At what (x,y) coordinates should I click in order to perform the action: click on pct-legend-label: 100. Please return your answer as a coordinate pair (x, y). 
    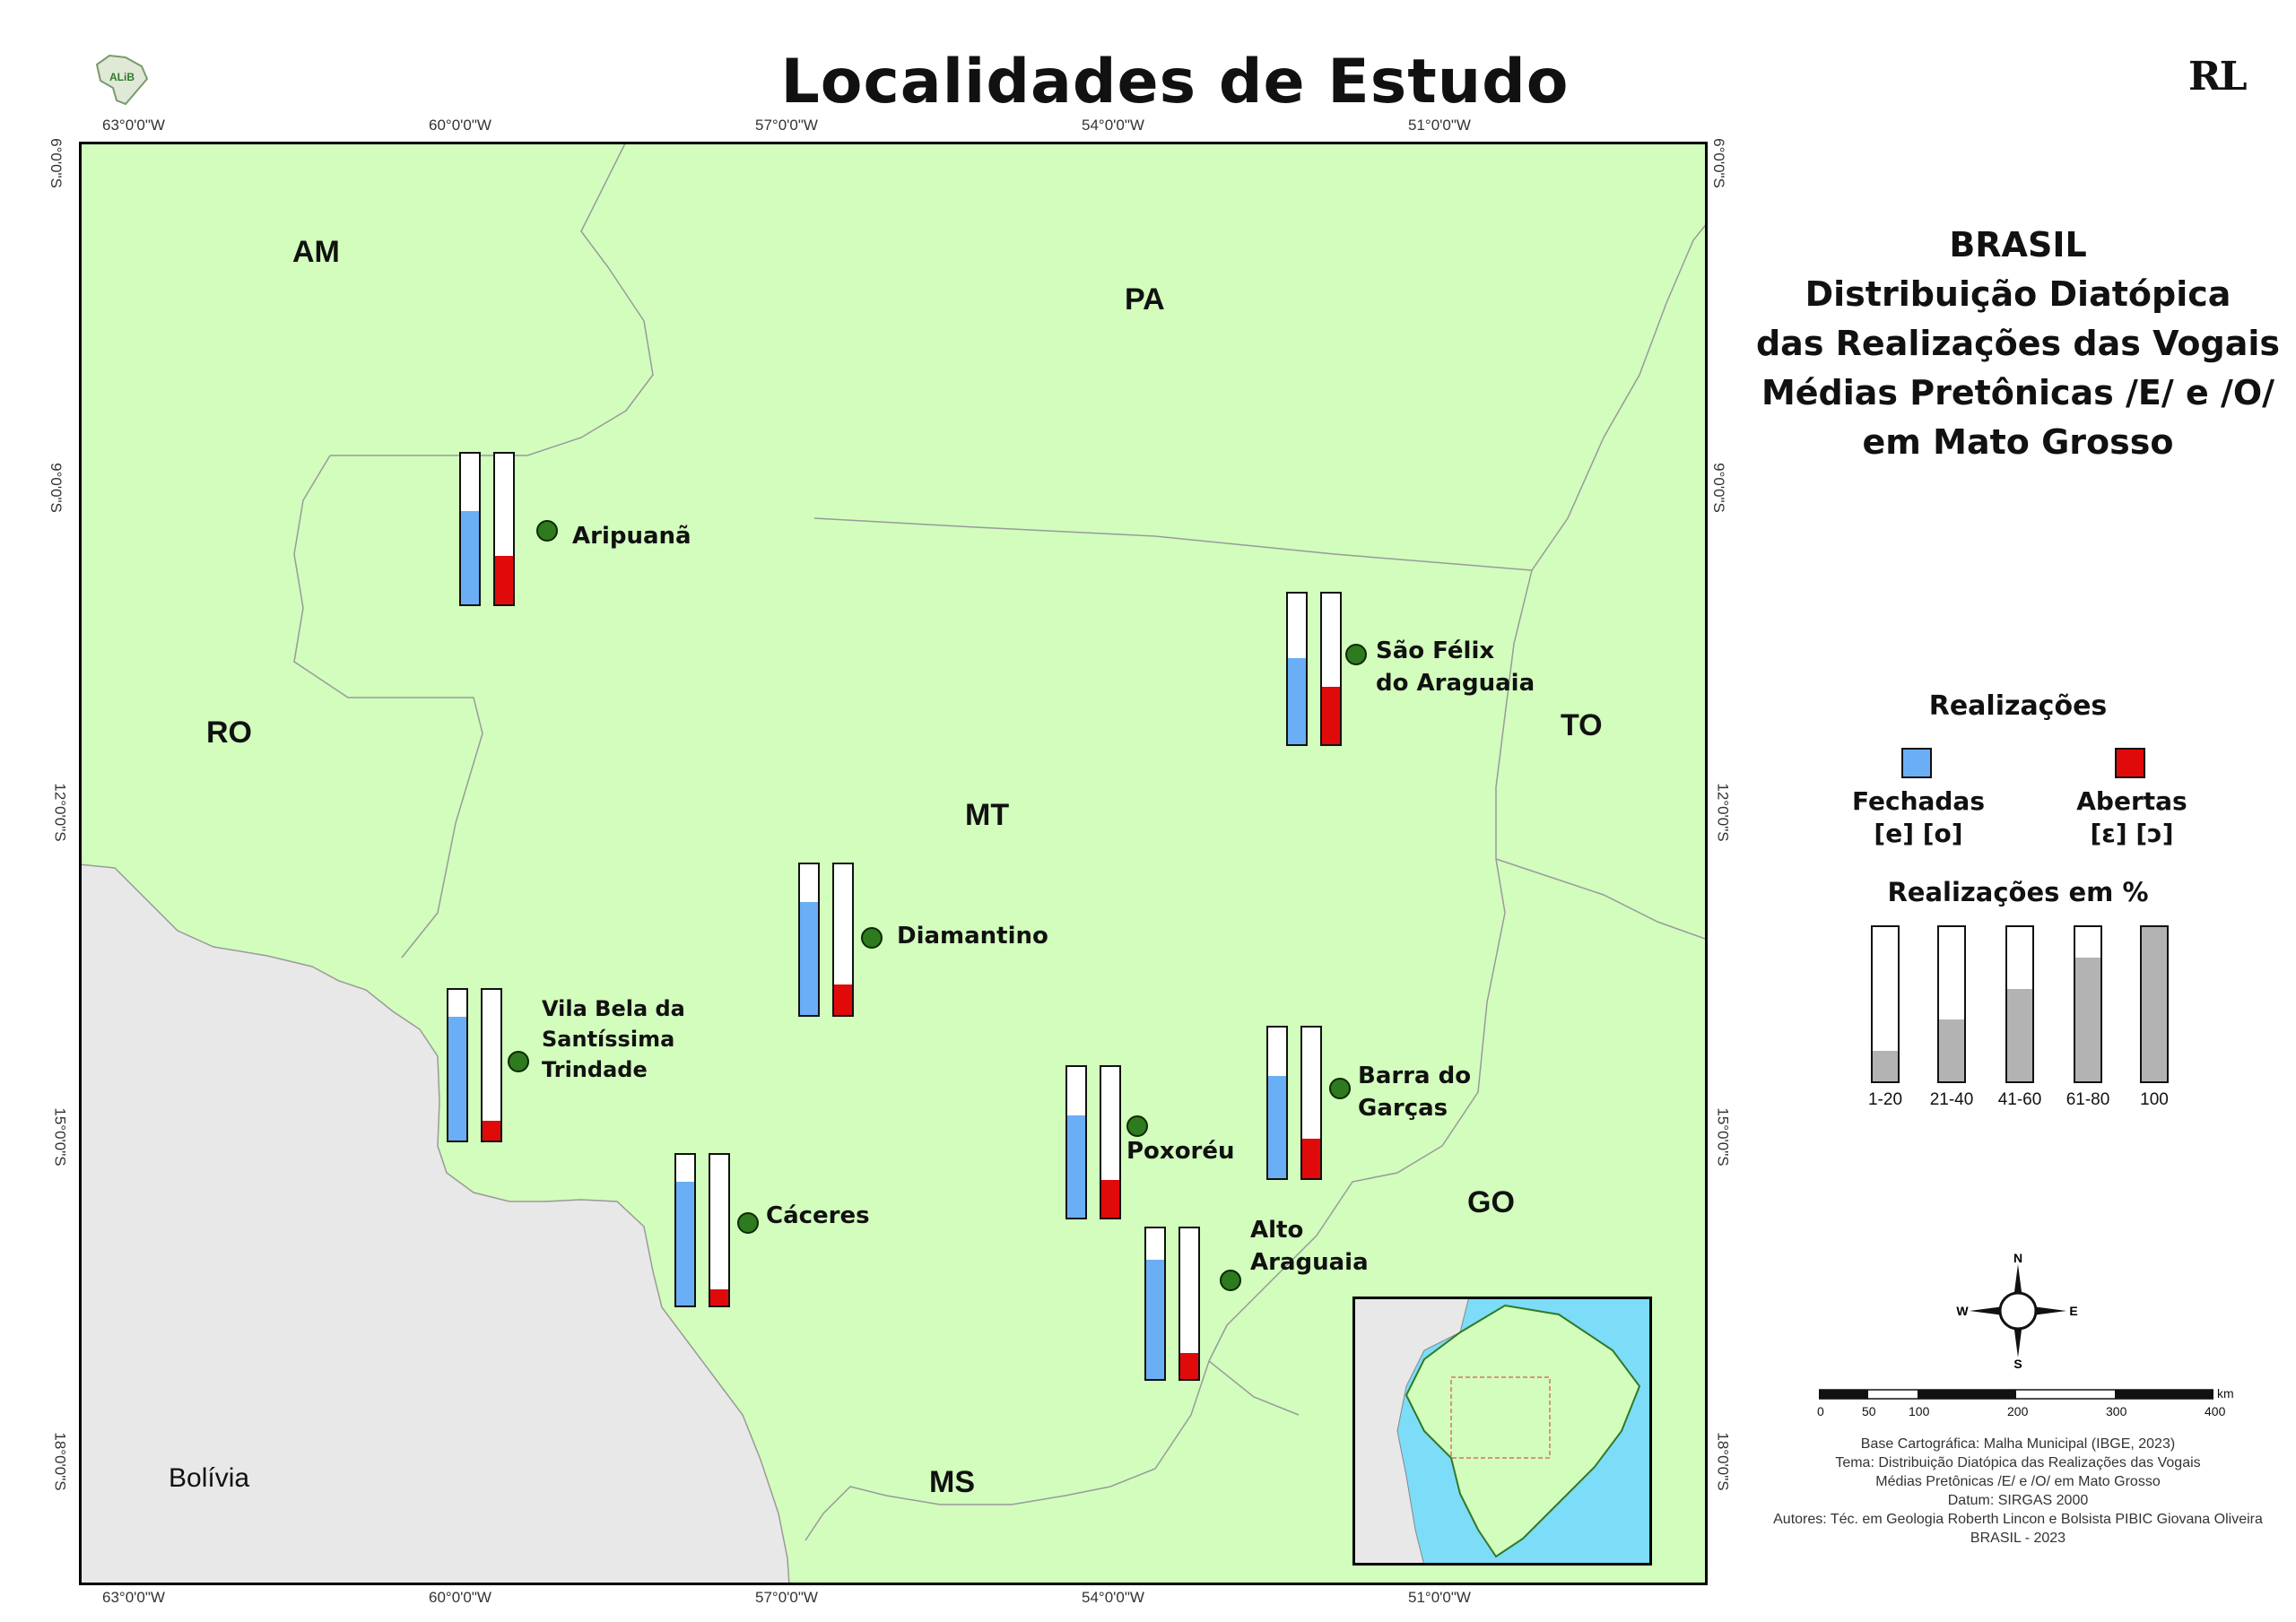
    Looking at the image, I should click on (2154, 1099).